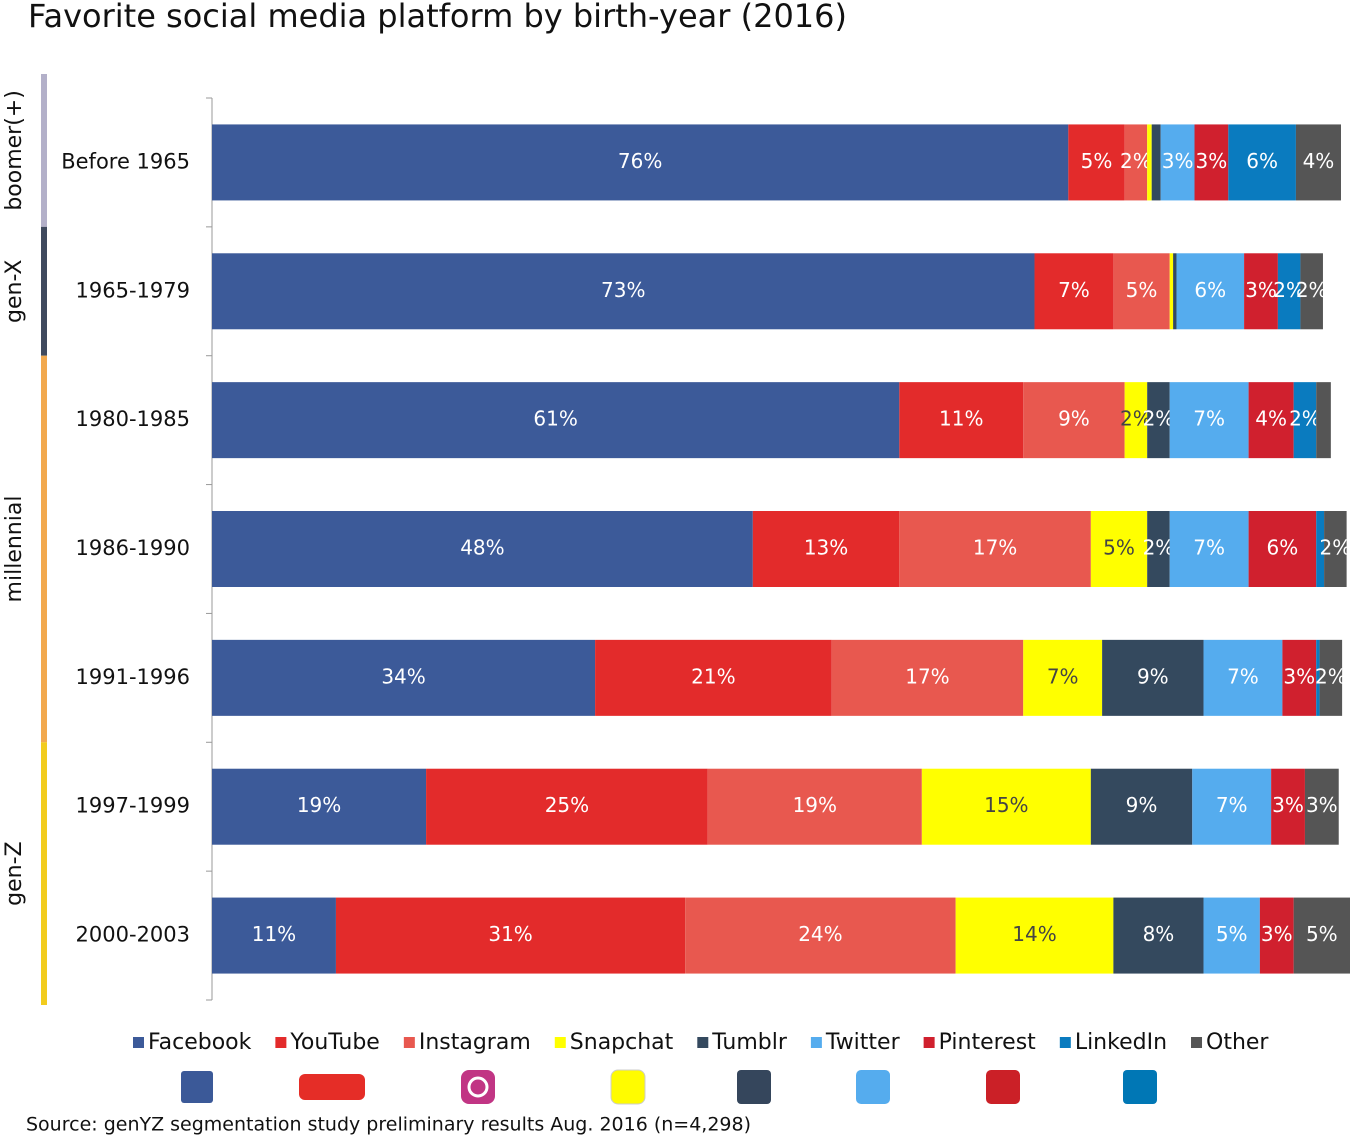  I want to click on legend-label: LinkedIn, so click(1121, 1042).